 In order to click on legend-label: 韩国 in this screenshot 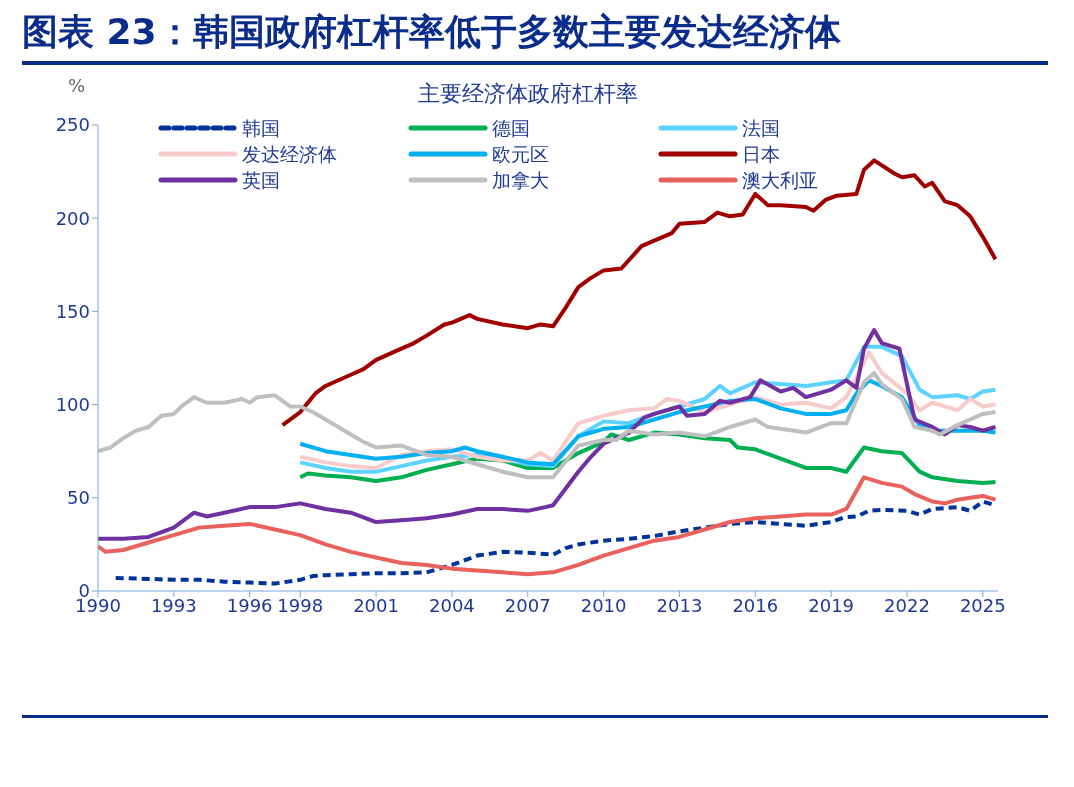, I will do `click(261, 128)`.